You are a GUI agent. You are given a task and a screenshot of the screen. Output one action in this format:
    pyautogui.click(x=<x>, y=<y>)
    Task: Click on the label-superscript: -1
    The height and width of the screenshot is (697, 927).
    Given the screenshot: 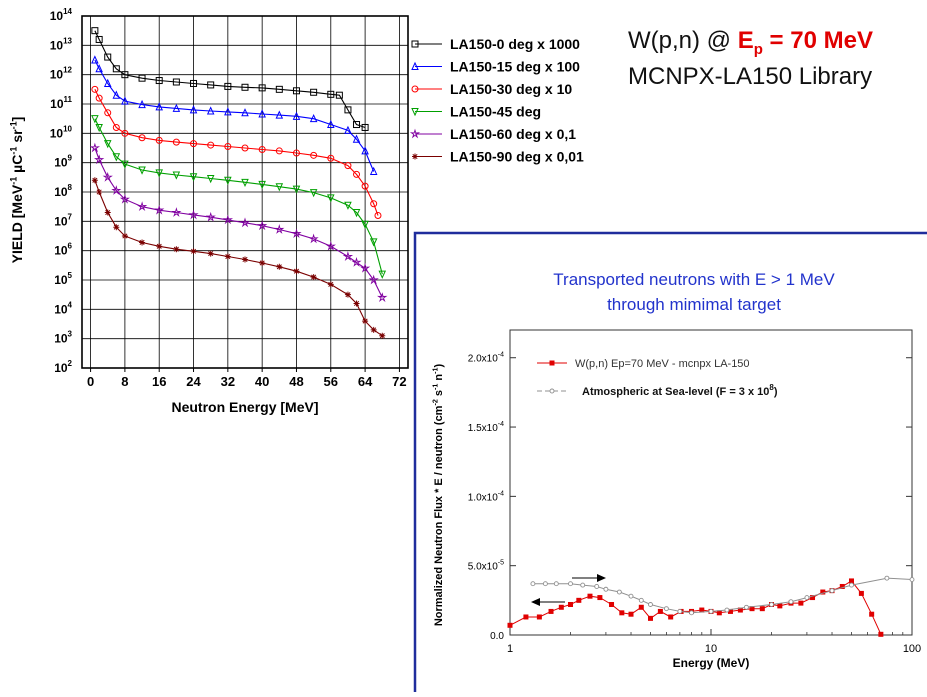 What is the action you would take?
    pyautogui.click(x=13, y=125)
    